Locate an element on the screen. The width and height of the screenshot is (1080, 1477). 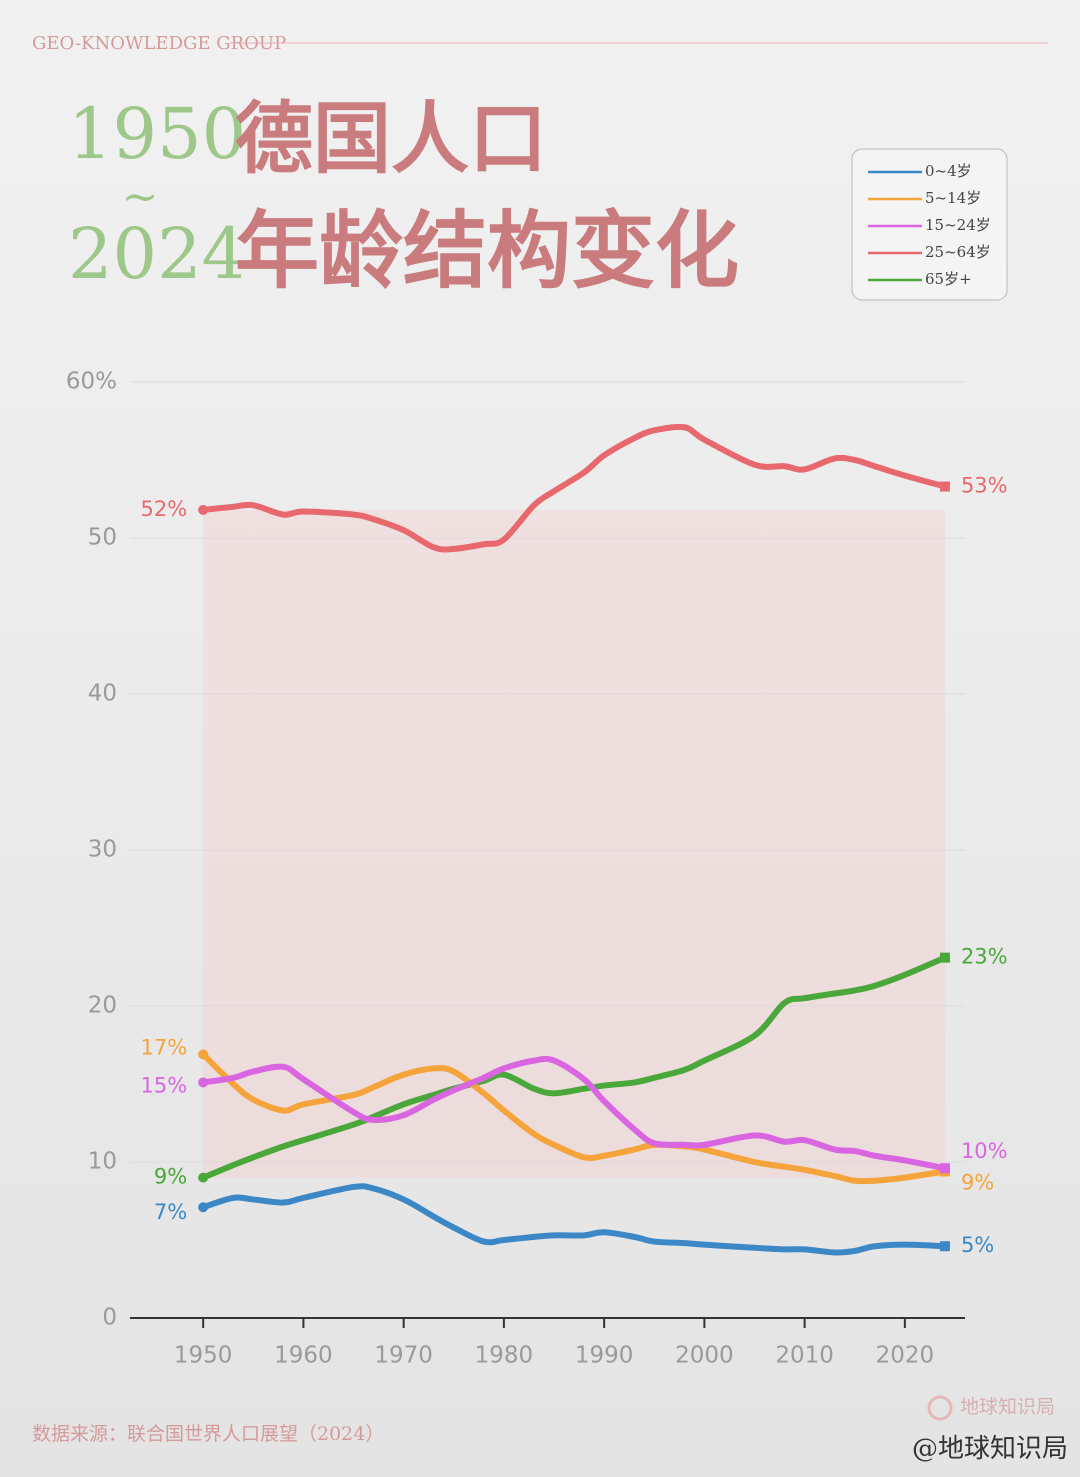
legend-box is located at coordinates (929, 224).